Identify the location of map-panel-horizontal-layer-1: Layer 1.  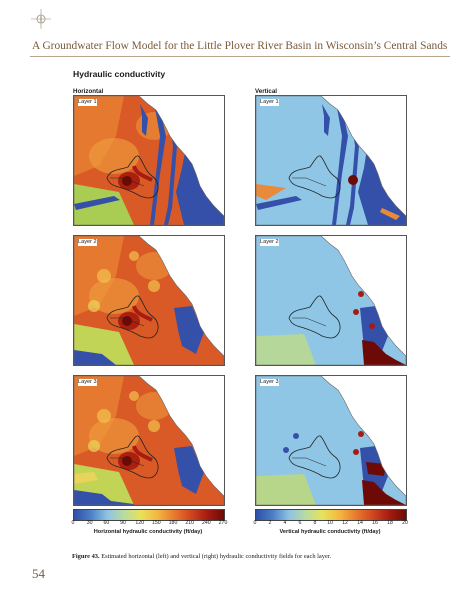
(149, 160).